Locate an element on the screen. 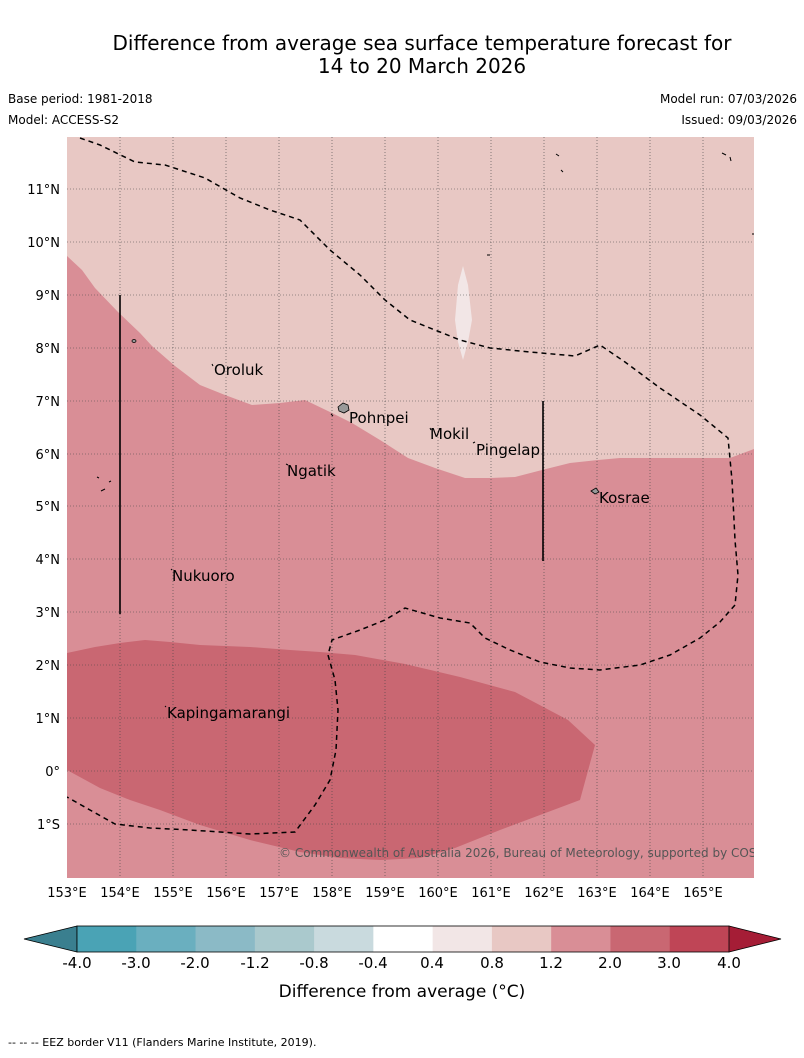  colorbar-tick: 0.8 is located at coordinates (492, 963).